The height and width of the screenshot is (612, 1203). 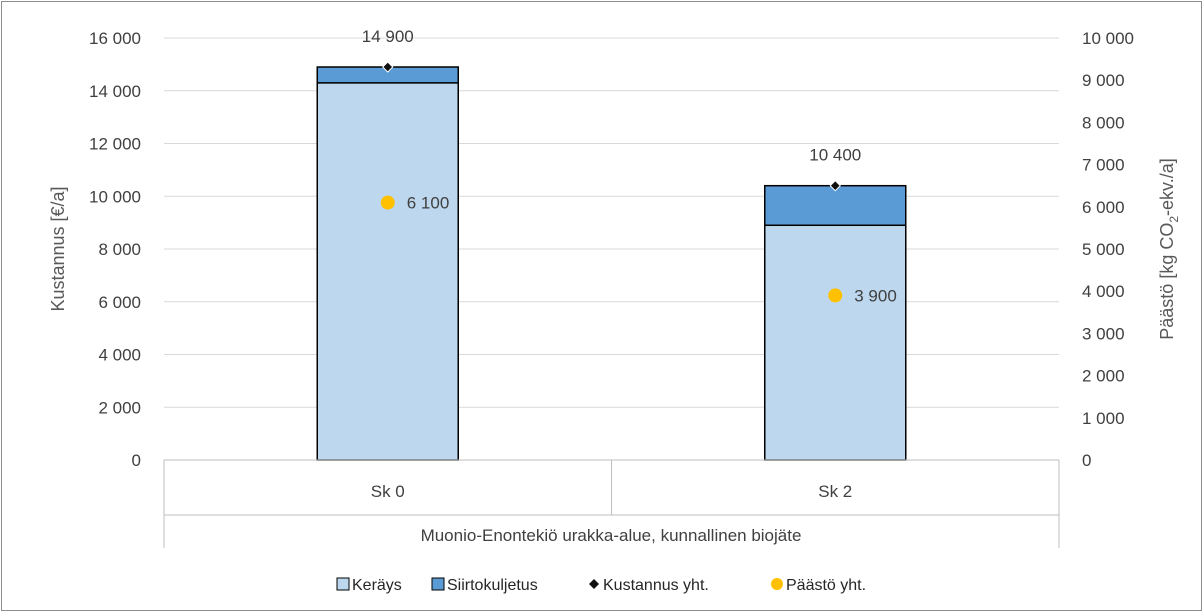 I want to click on right-tick-label: 1 000, so click(x=1103, y=418).